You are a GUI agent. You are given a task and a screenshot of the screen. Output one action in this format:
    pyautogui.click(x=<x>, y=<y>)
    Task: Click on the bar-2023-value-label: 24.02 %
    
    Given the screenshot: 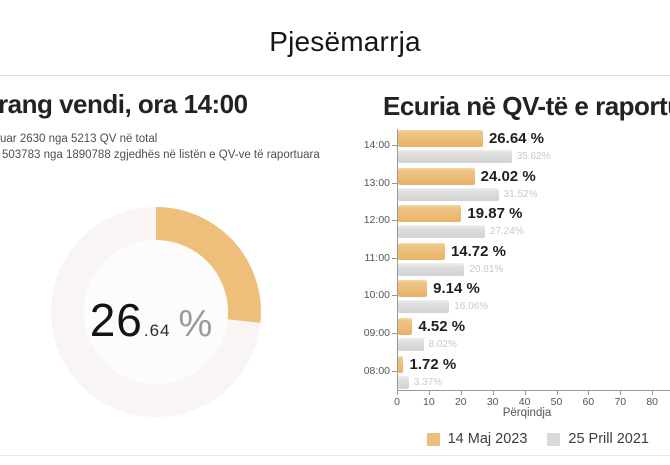 What is the action you would take?
    pyautogui.click(x=508, y=176)
    